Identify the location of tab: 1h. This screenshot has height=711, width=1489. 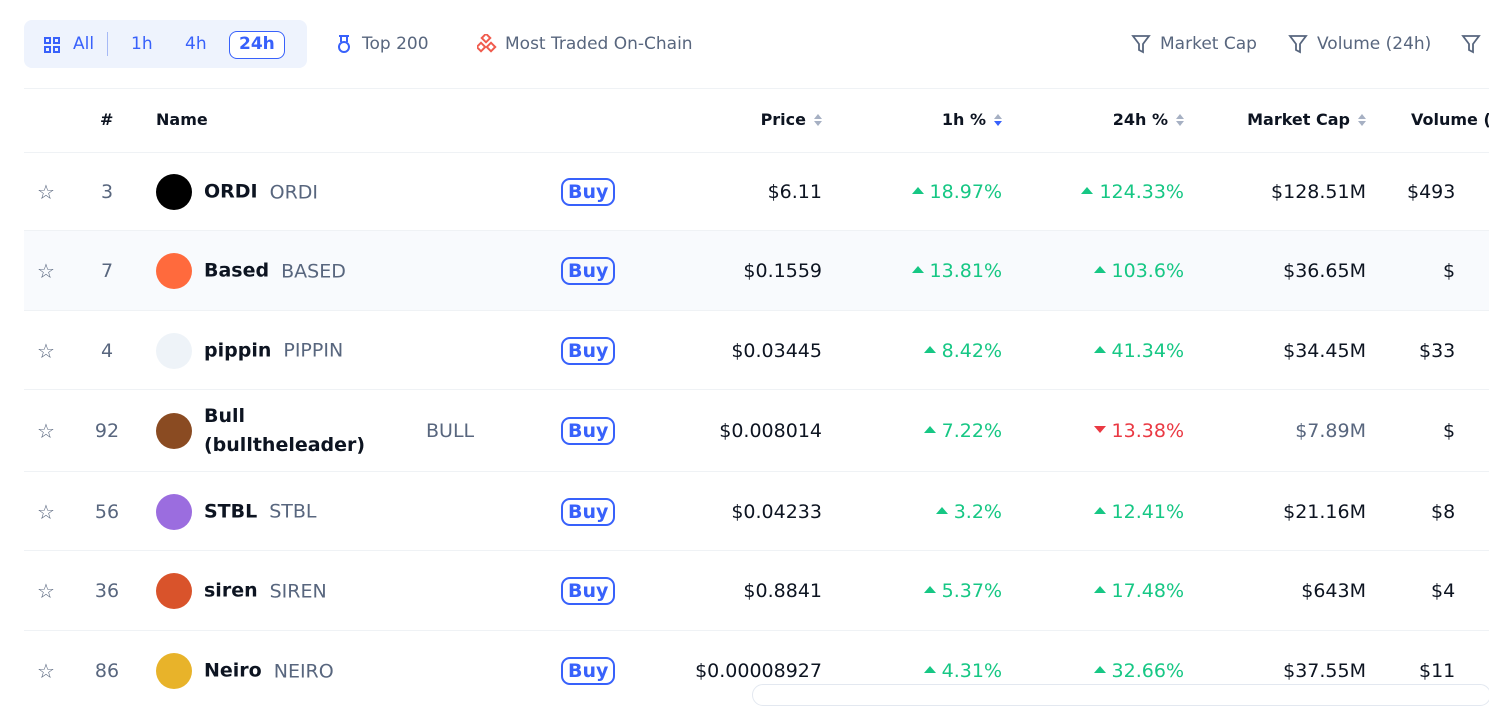
(142, 44).